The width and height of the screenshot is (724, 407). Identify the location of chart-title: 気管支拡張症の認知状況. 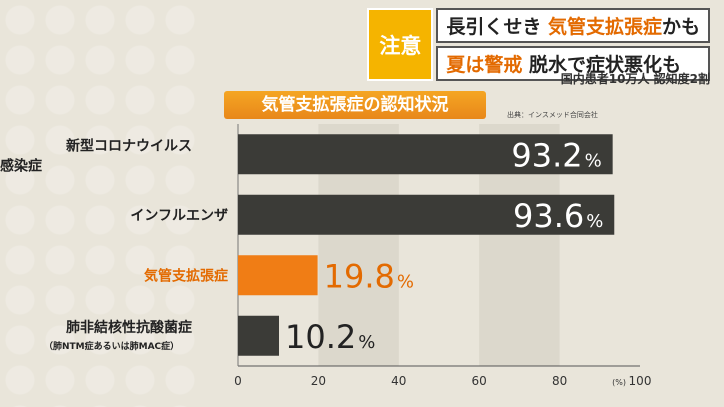
(355, 105).